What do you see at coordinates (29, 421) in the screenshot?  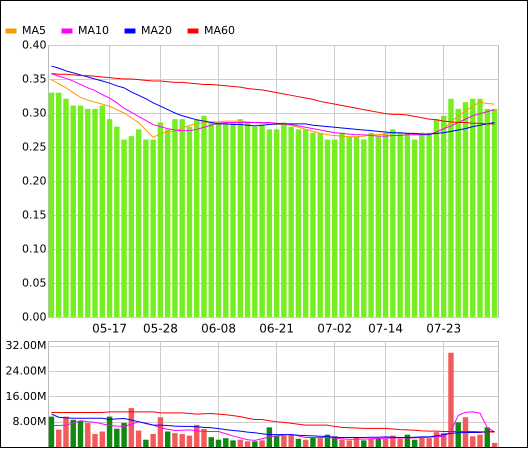 I see `y-tick-label: 8.00M` at bounding box center [29, 421].